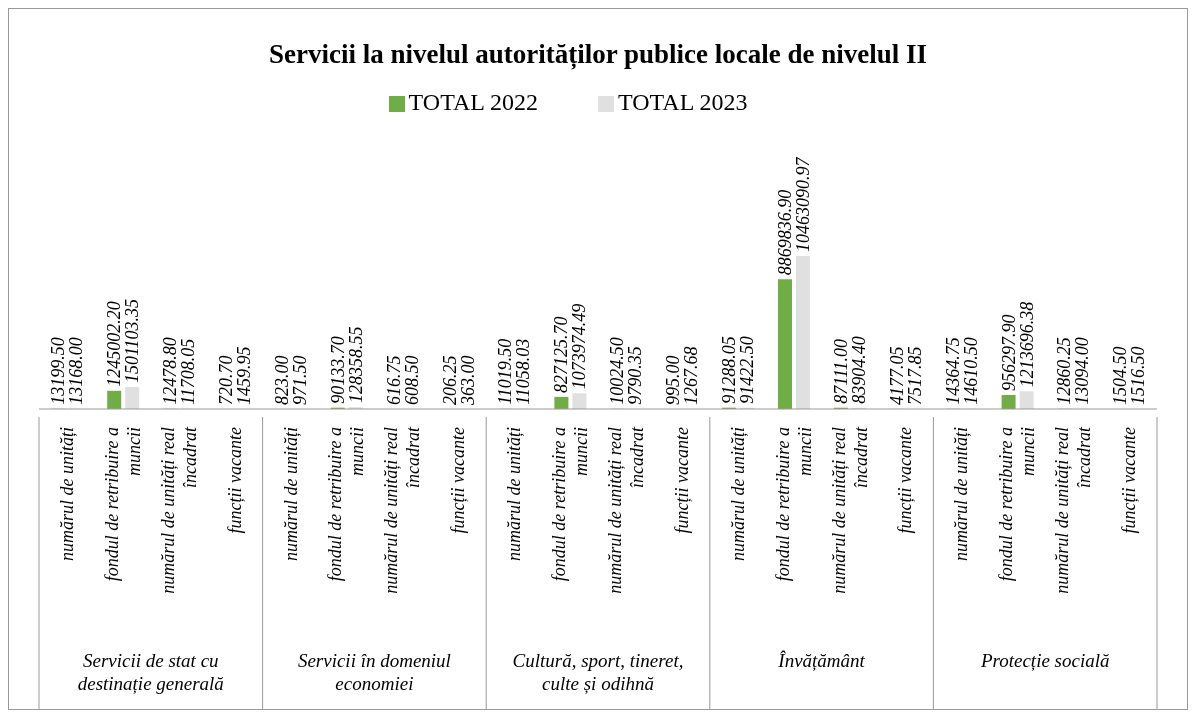 This screenshot has height=720, width=1200. I want to click on chart-title: Servicii la nivelul autorităților publice locale de nivelul II, so click(598, 55).